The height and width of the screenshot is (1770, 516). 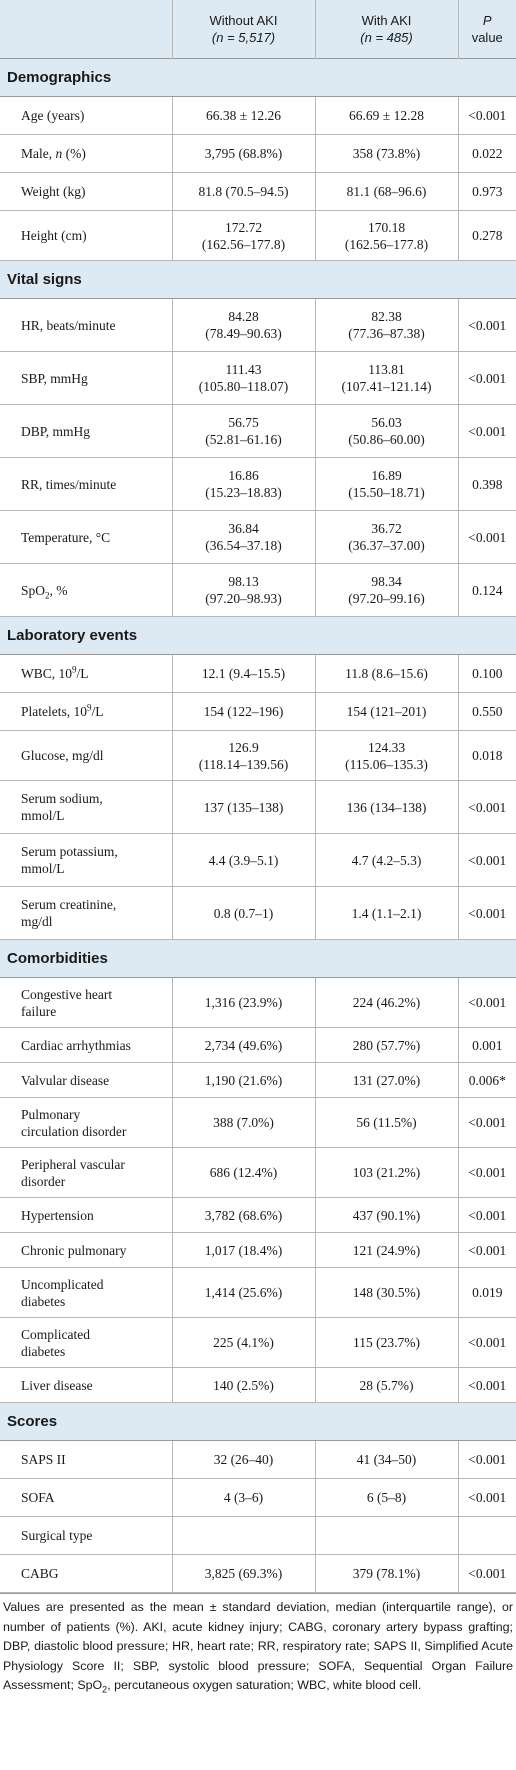 I want to click on cell-p-value: 0.398, so click(x=486, y=484).